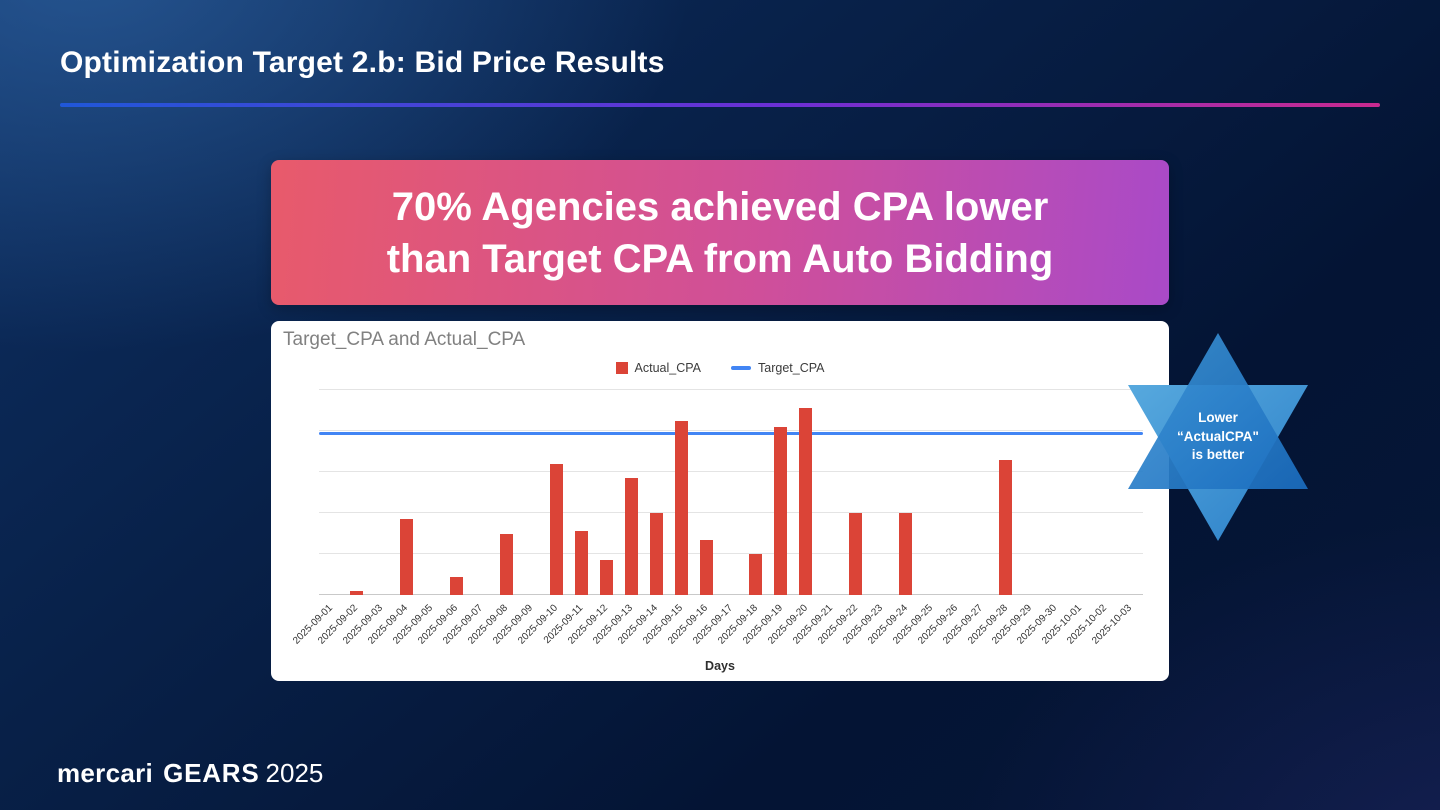 The height and width of the screenshot is (810, 1440). I want to click on star-text-line-1: Lower, so click(1218, 417).